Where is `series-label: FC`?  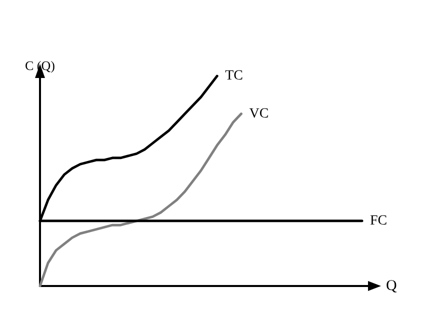 series-label: FC is located at coordinates (379, 220).